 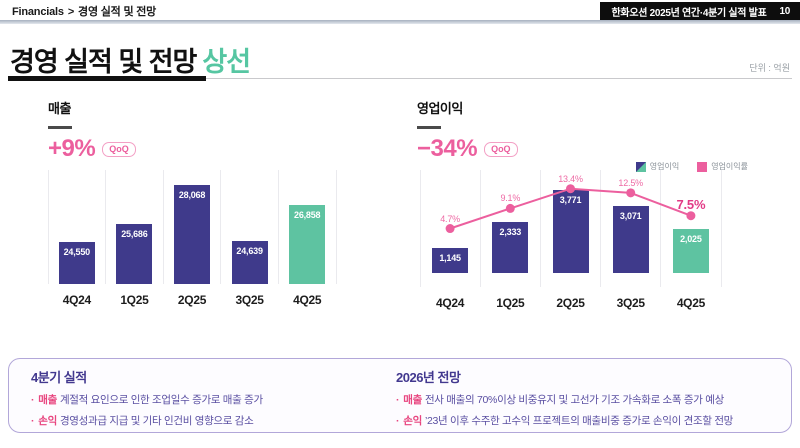 What do you see at coordinates (307, 300) in the screenshot?
I see `x-label-4Q25: 4Q25` at bounding box center [307, 300].